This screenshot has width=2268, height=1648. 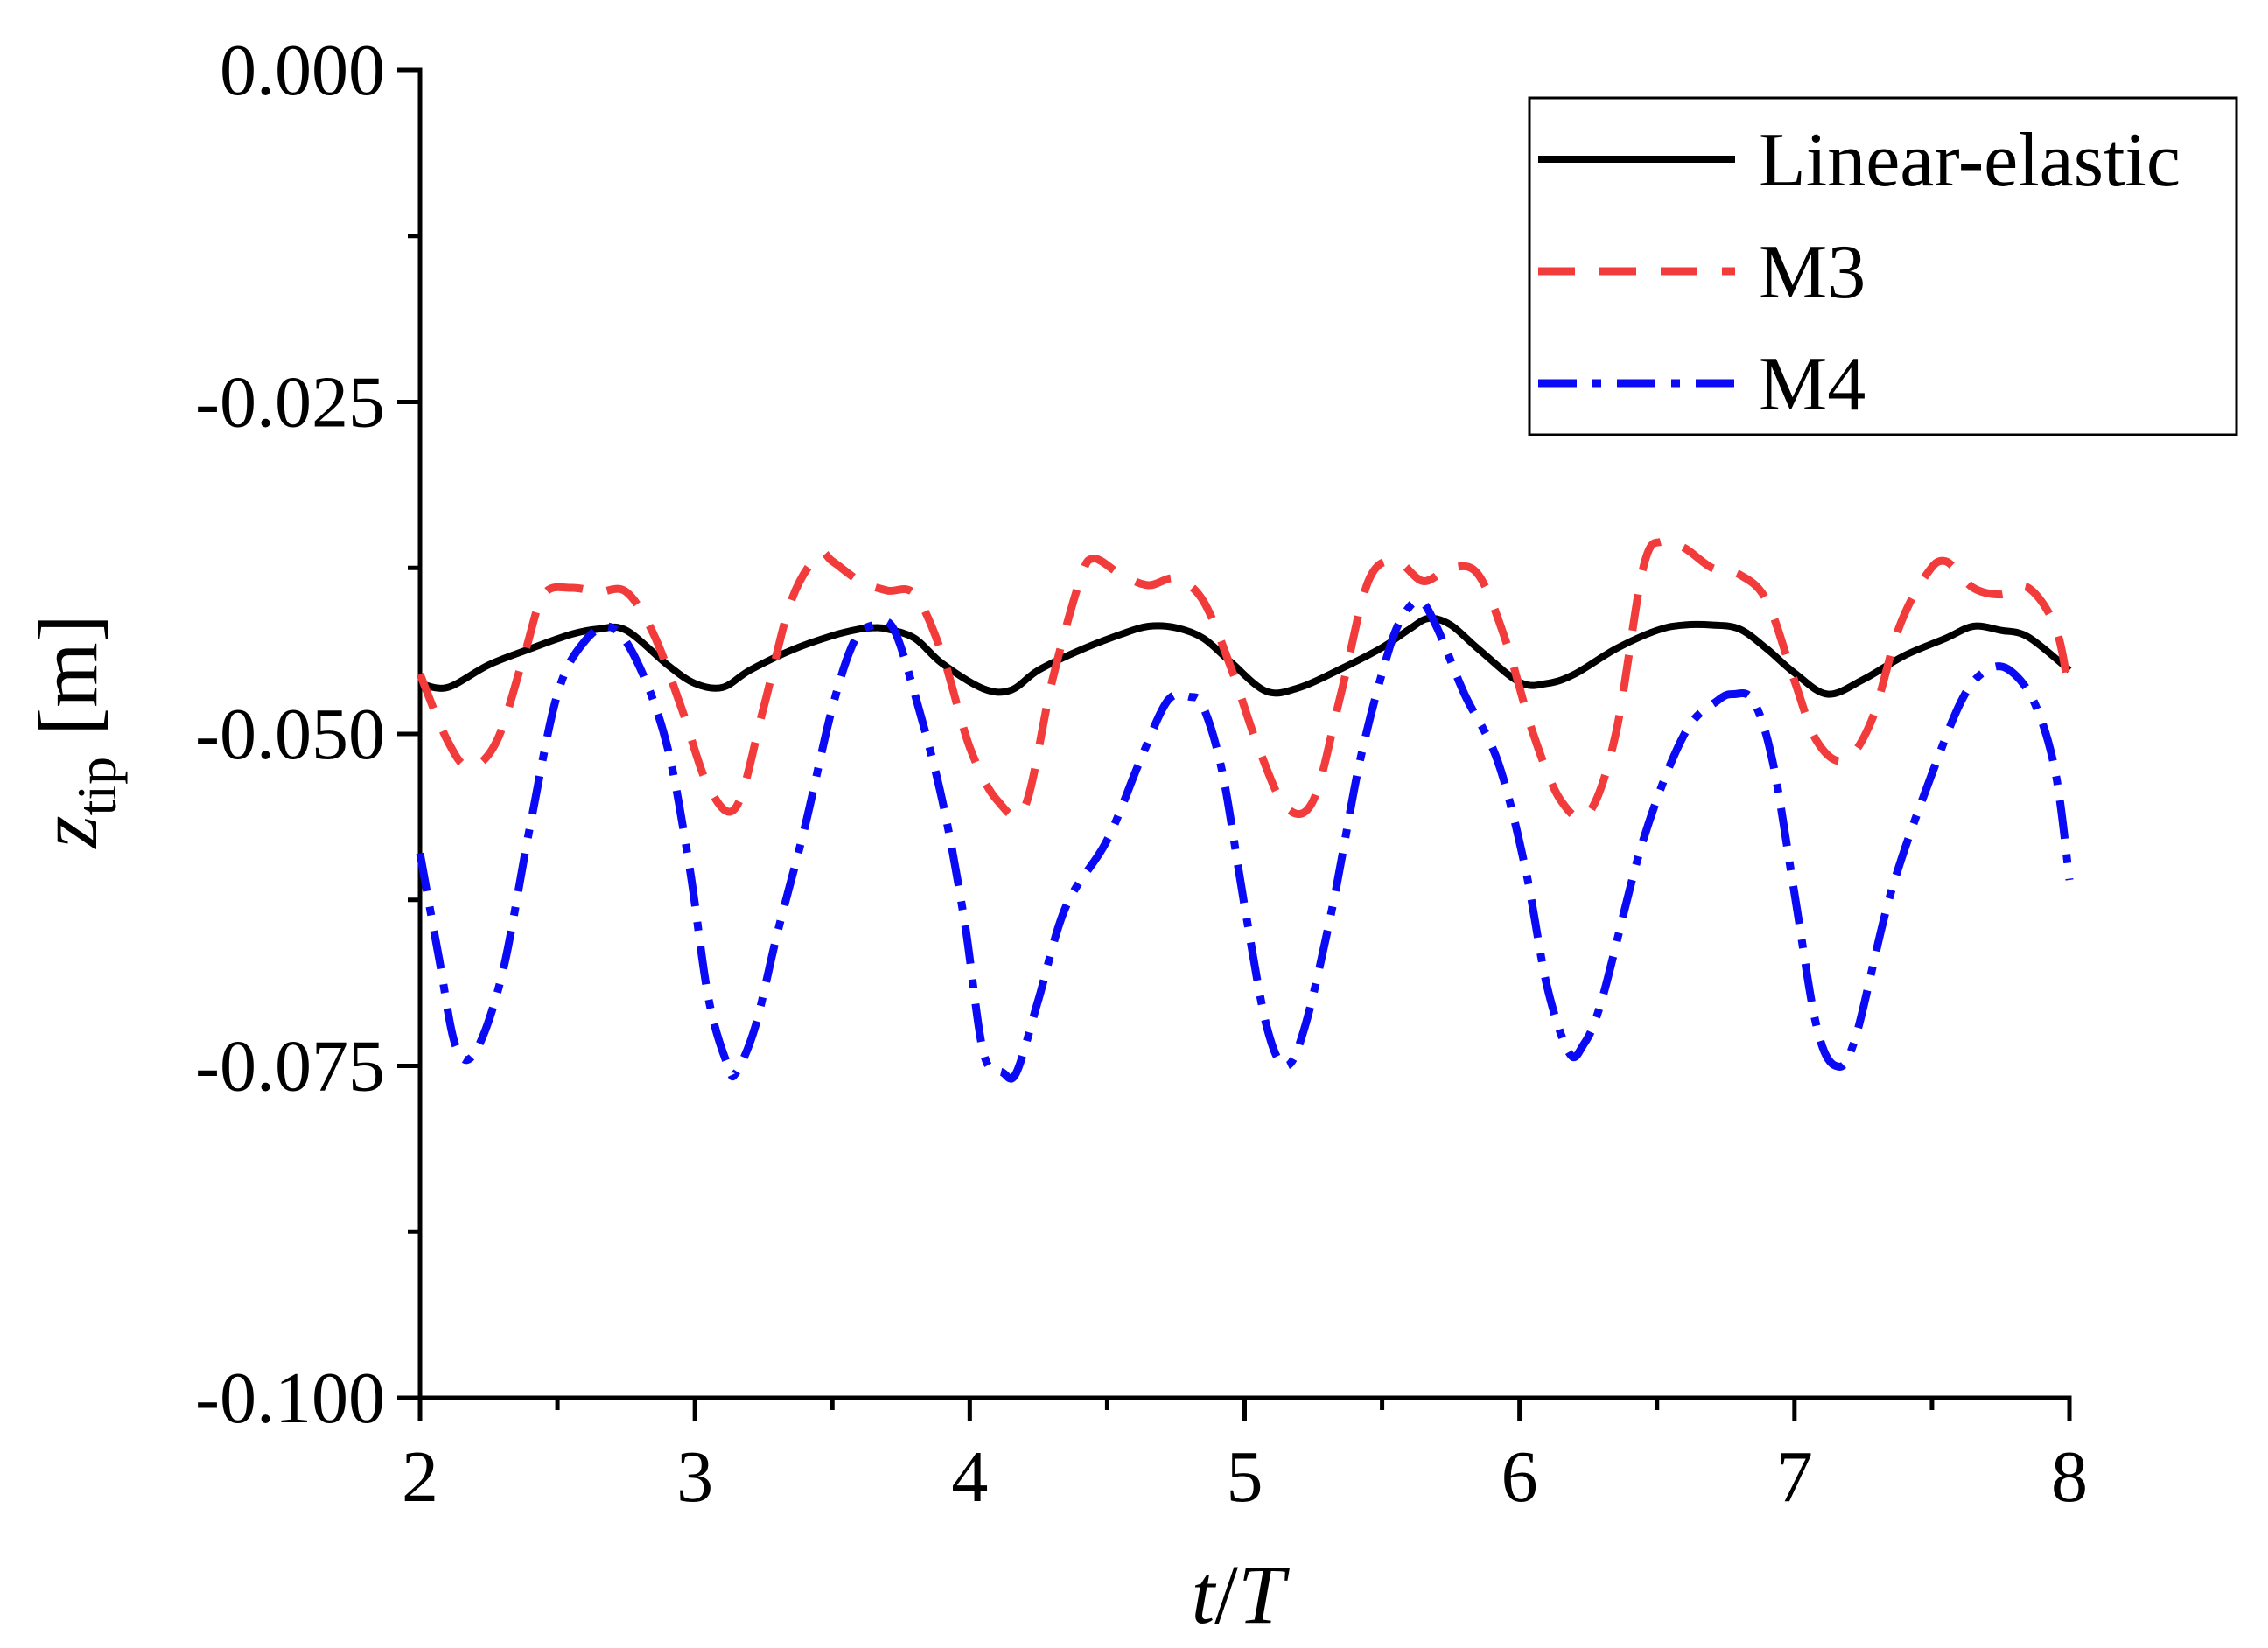 What do you see at coordinates (97, 787) in the screenshot?
I see `y-axis-label-sub: tip` at bounding box center [97, 787].